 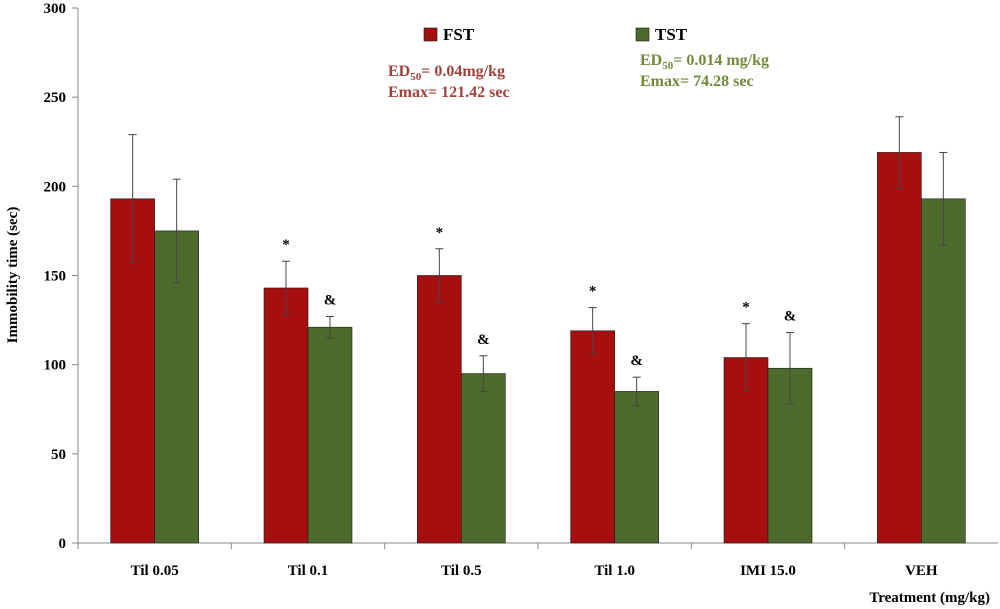 I want to click on legend-swatch-tst, so click(x=642, y=34).